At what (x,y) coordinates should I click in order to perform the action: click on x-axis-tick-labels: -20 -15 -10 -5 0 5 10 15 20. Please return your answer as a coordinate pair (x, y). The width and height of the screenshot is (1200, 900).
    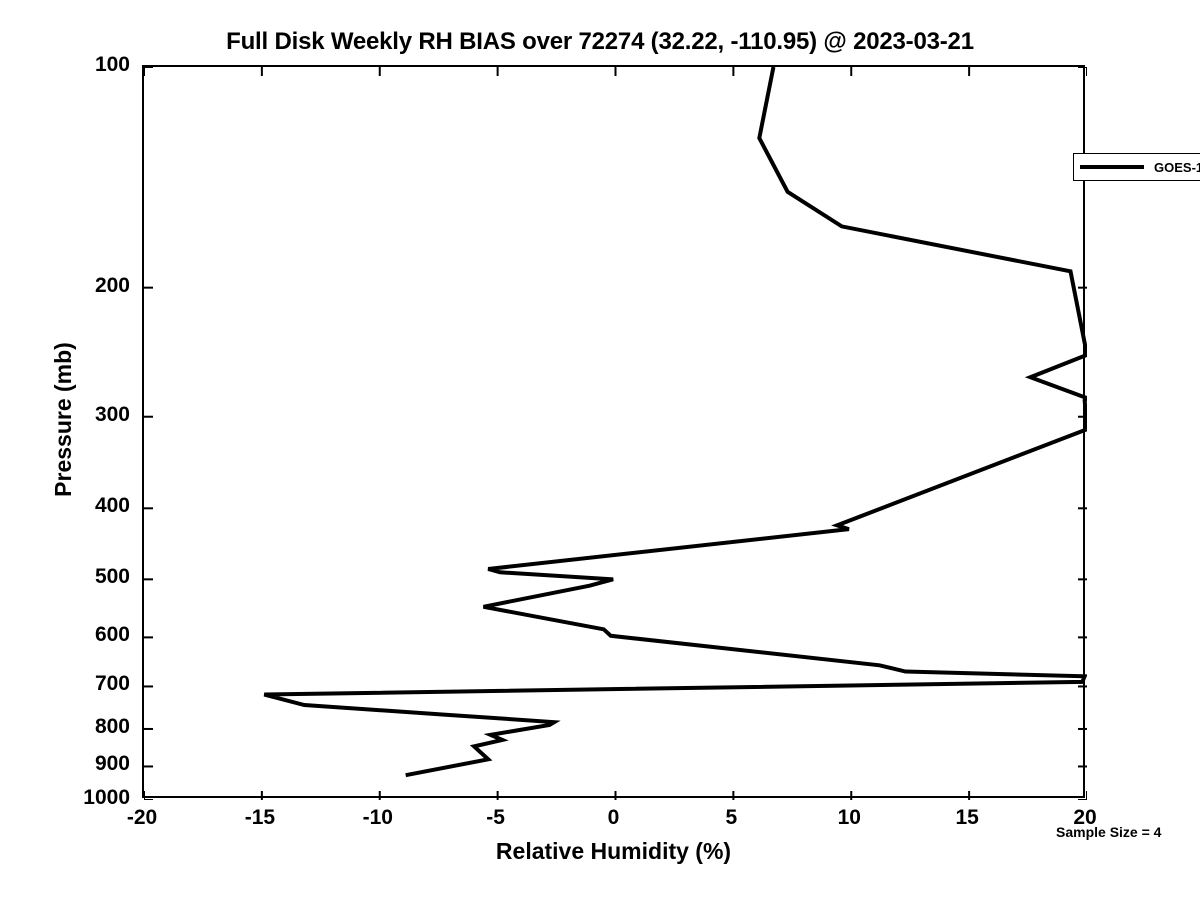
    Looking at the image, I should click on (612, 822).